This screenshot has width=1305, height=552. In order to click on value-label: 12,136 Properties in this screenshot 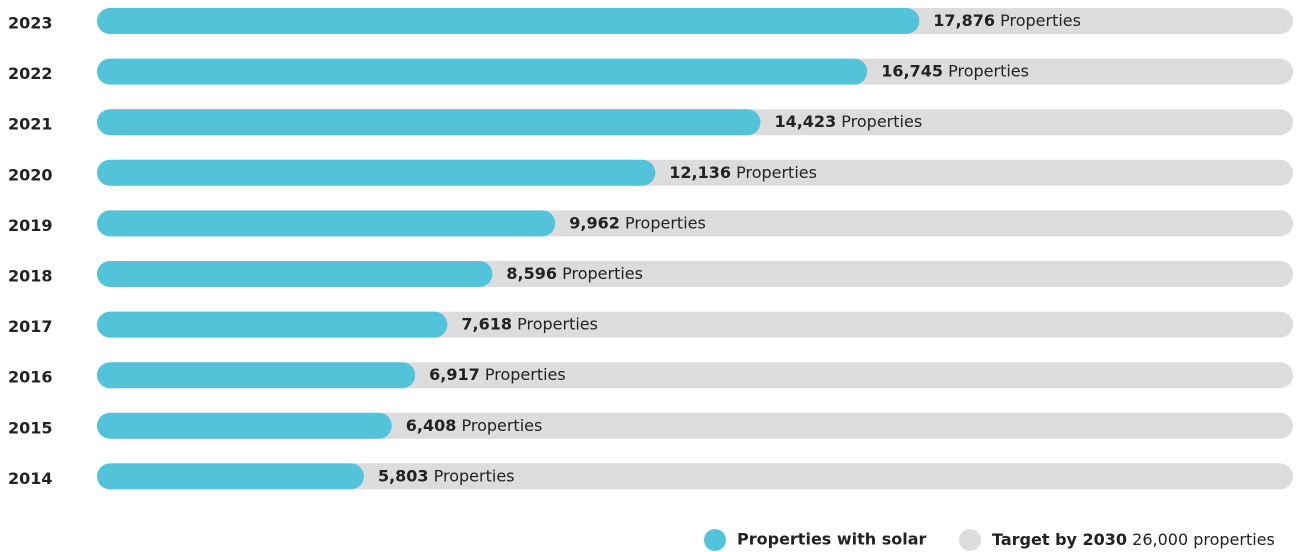, I will do `click(743, 171)`.